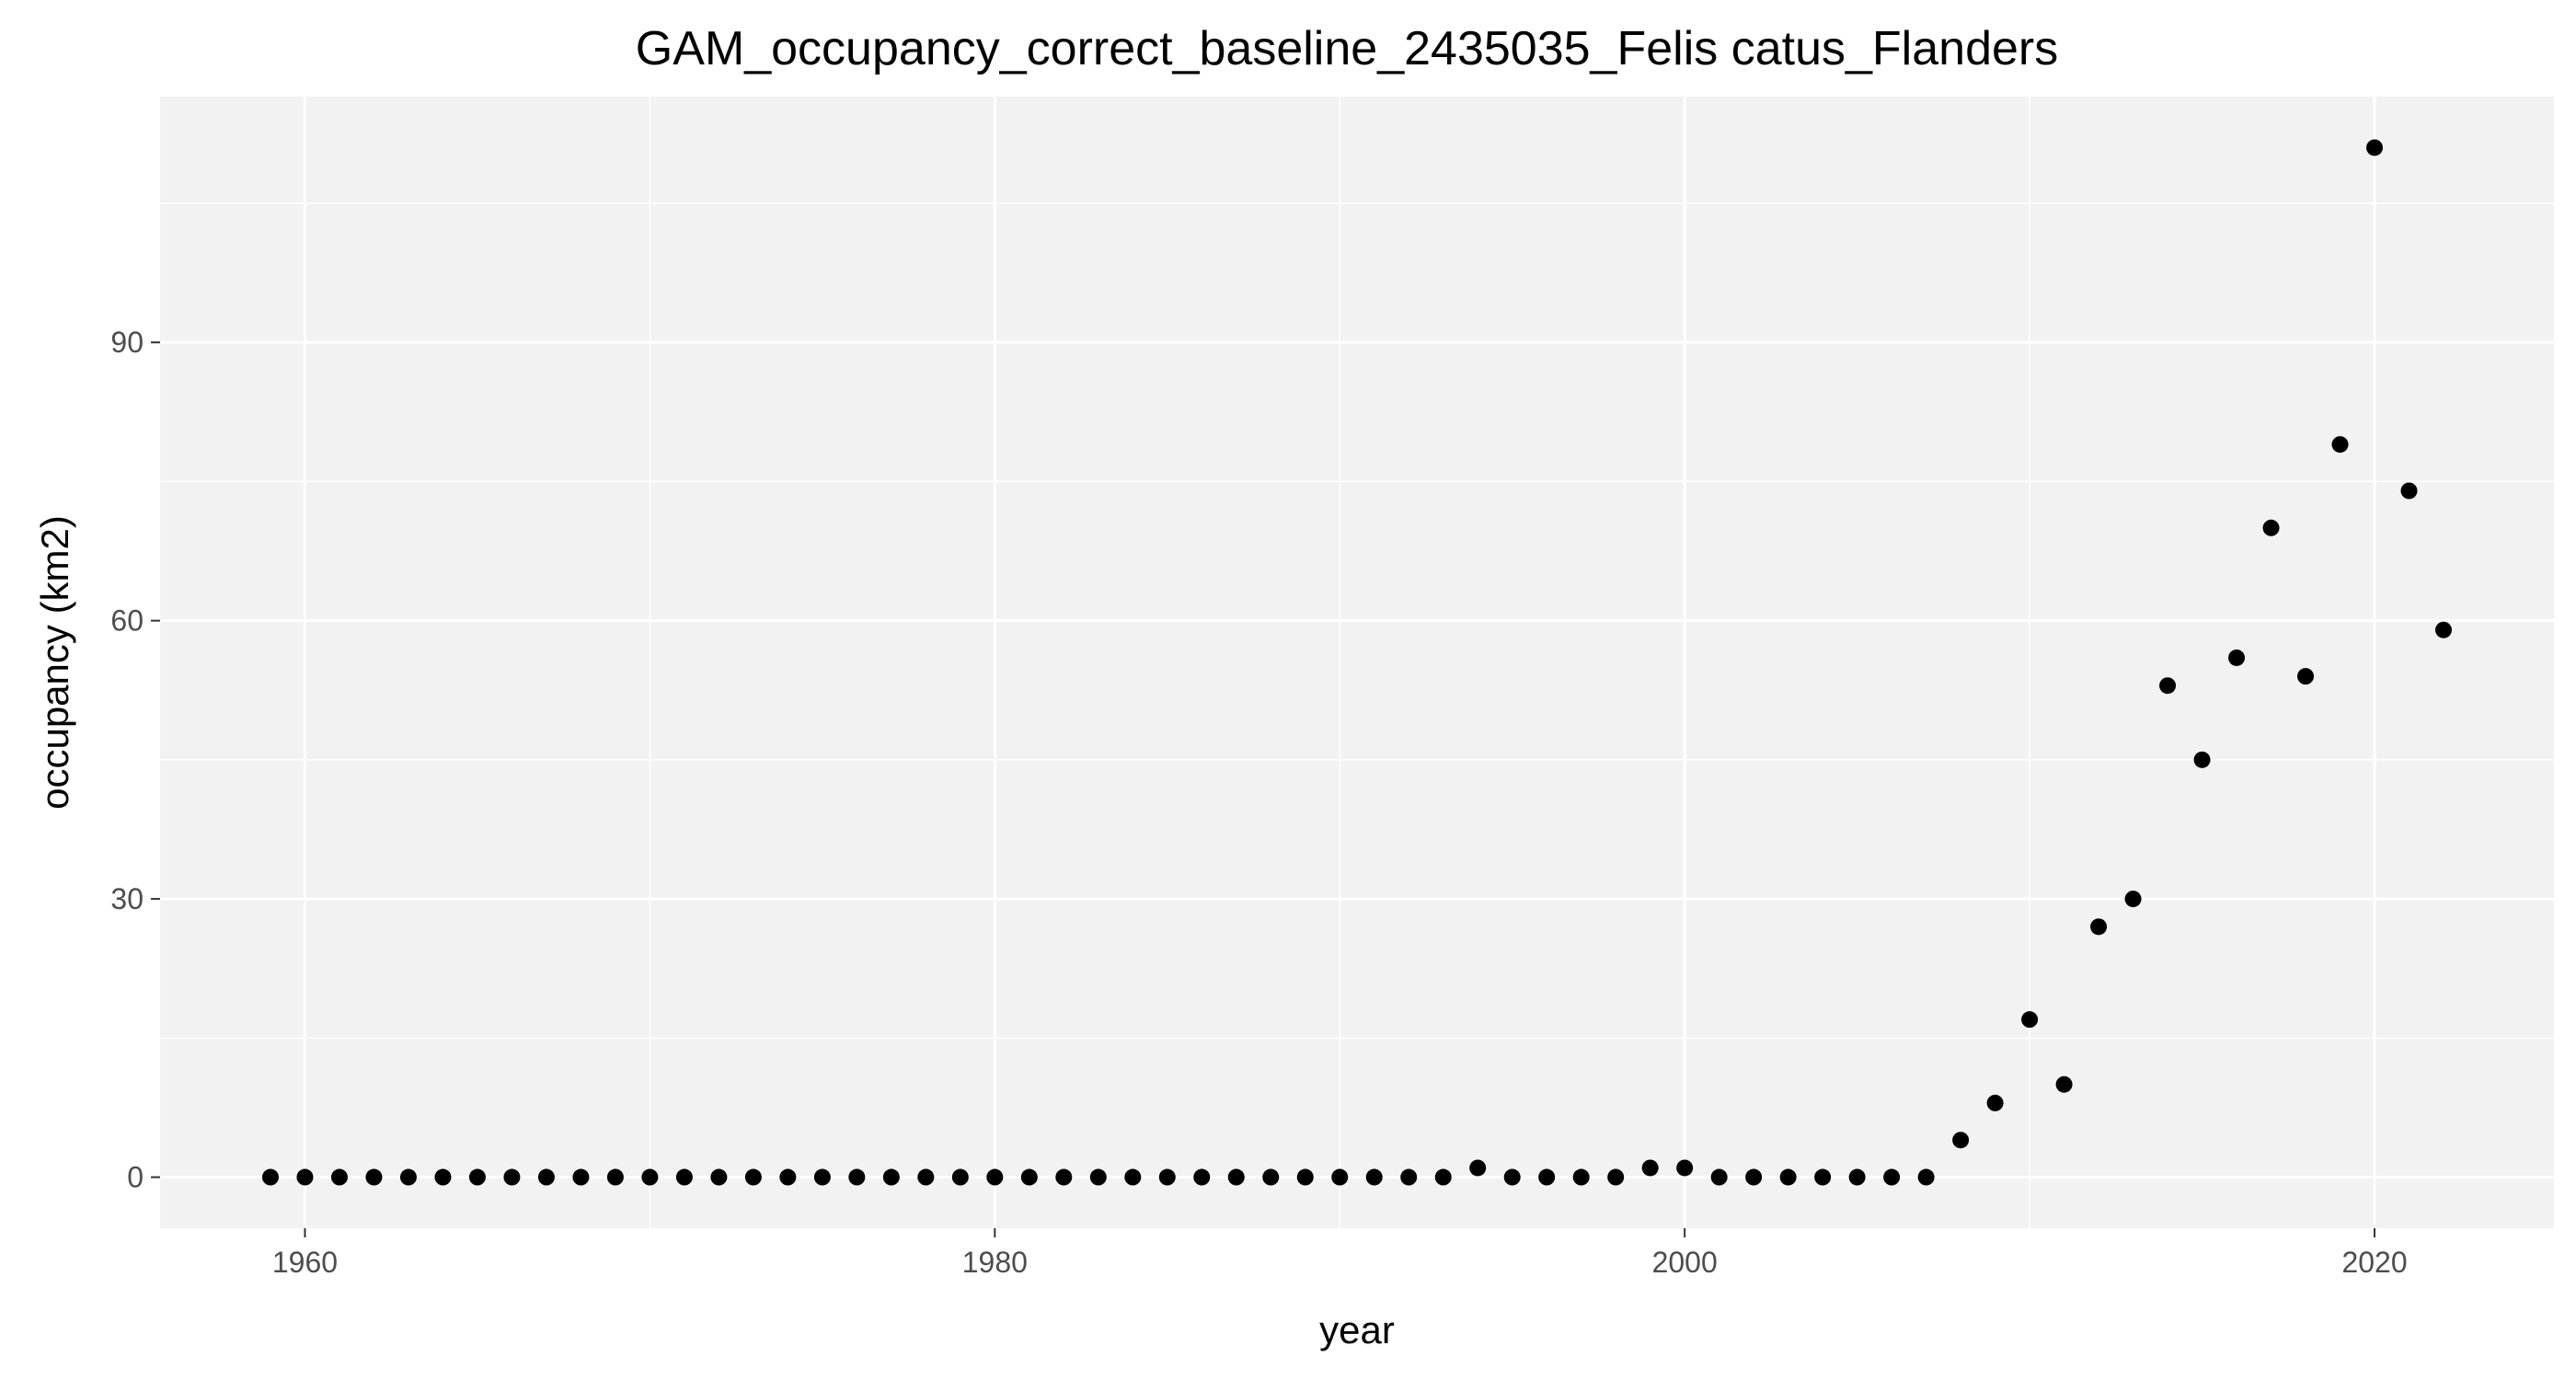 This screenshot has width=2576, height=1380. What do you see at coordinates (1685, 1262) in the screenshot?
I see `x-tick-label: 2000` at bounding box center [1685, 1262].